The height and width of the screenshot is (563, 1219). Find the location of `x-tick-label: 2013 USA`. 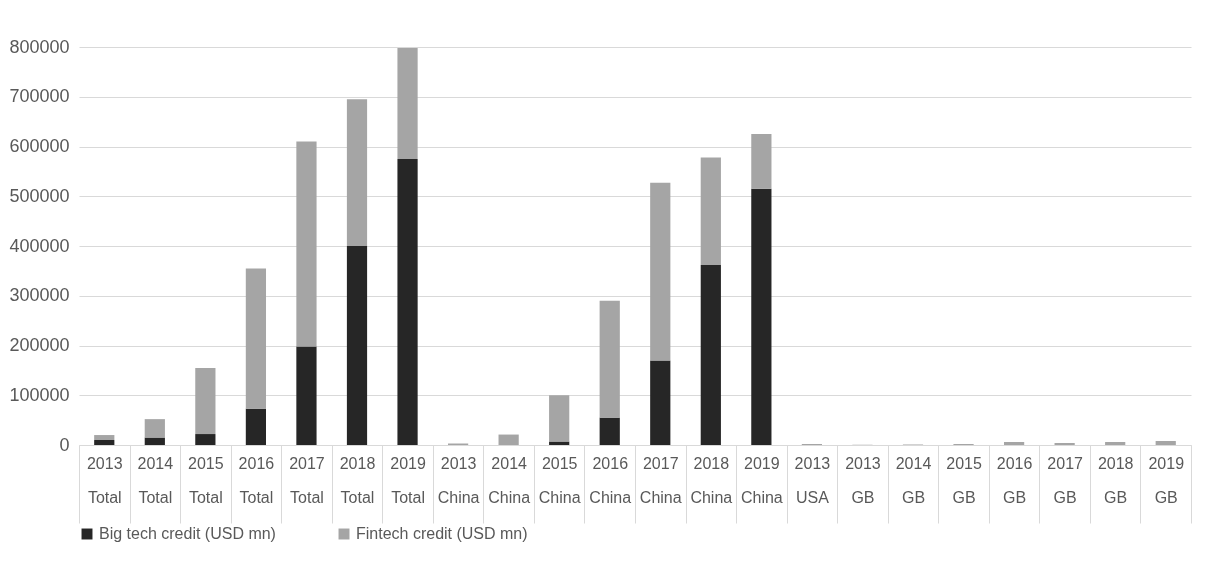

x-tick-label: 2013 USA is located at coordinates (812, 480).